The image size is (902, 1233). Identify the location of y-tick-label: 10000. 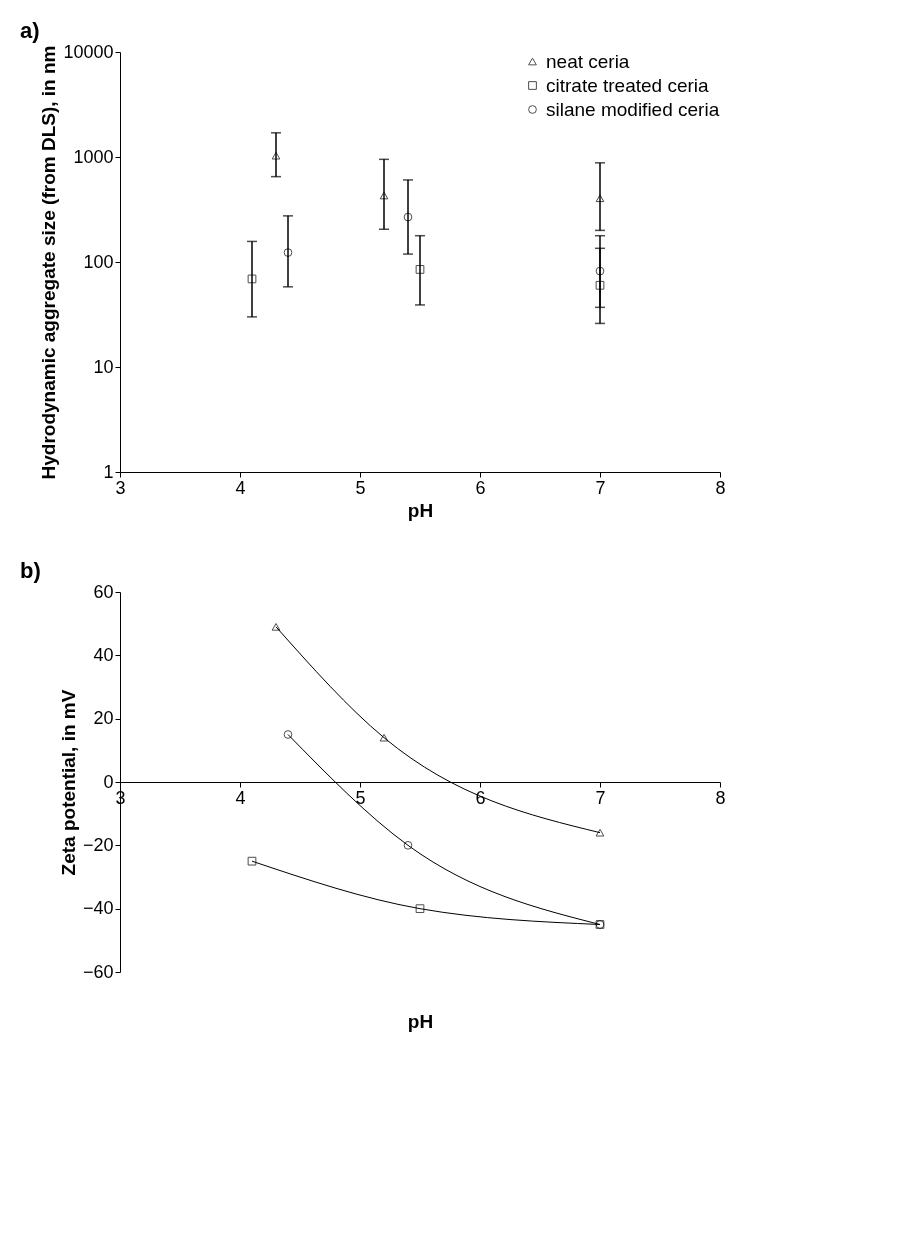
(88, 51).